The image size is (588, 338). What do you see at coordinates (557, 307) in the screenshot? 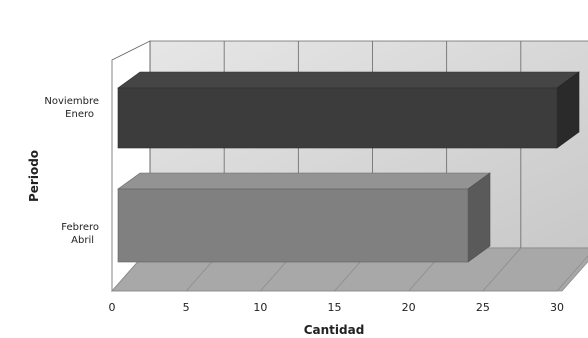
I see `x-tick-30: 30` at bounding box center [557, 307].